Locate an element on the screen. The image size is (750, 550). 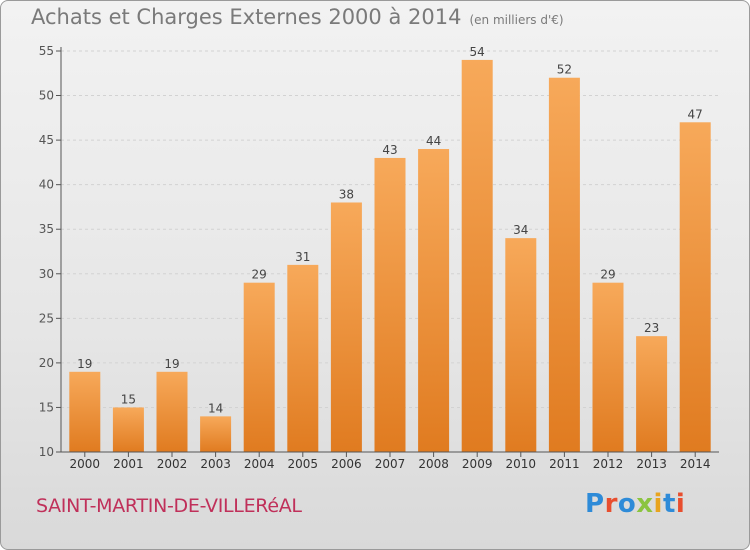
brand-letter: P is located at coordinates (595, 504).